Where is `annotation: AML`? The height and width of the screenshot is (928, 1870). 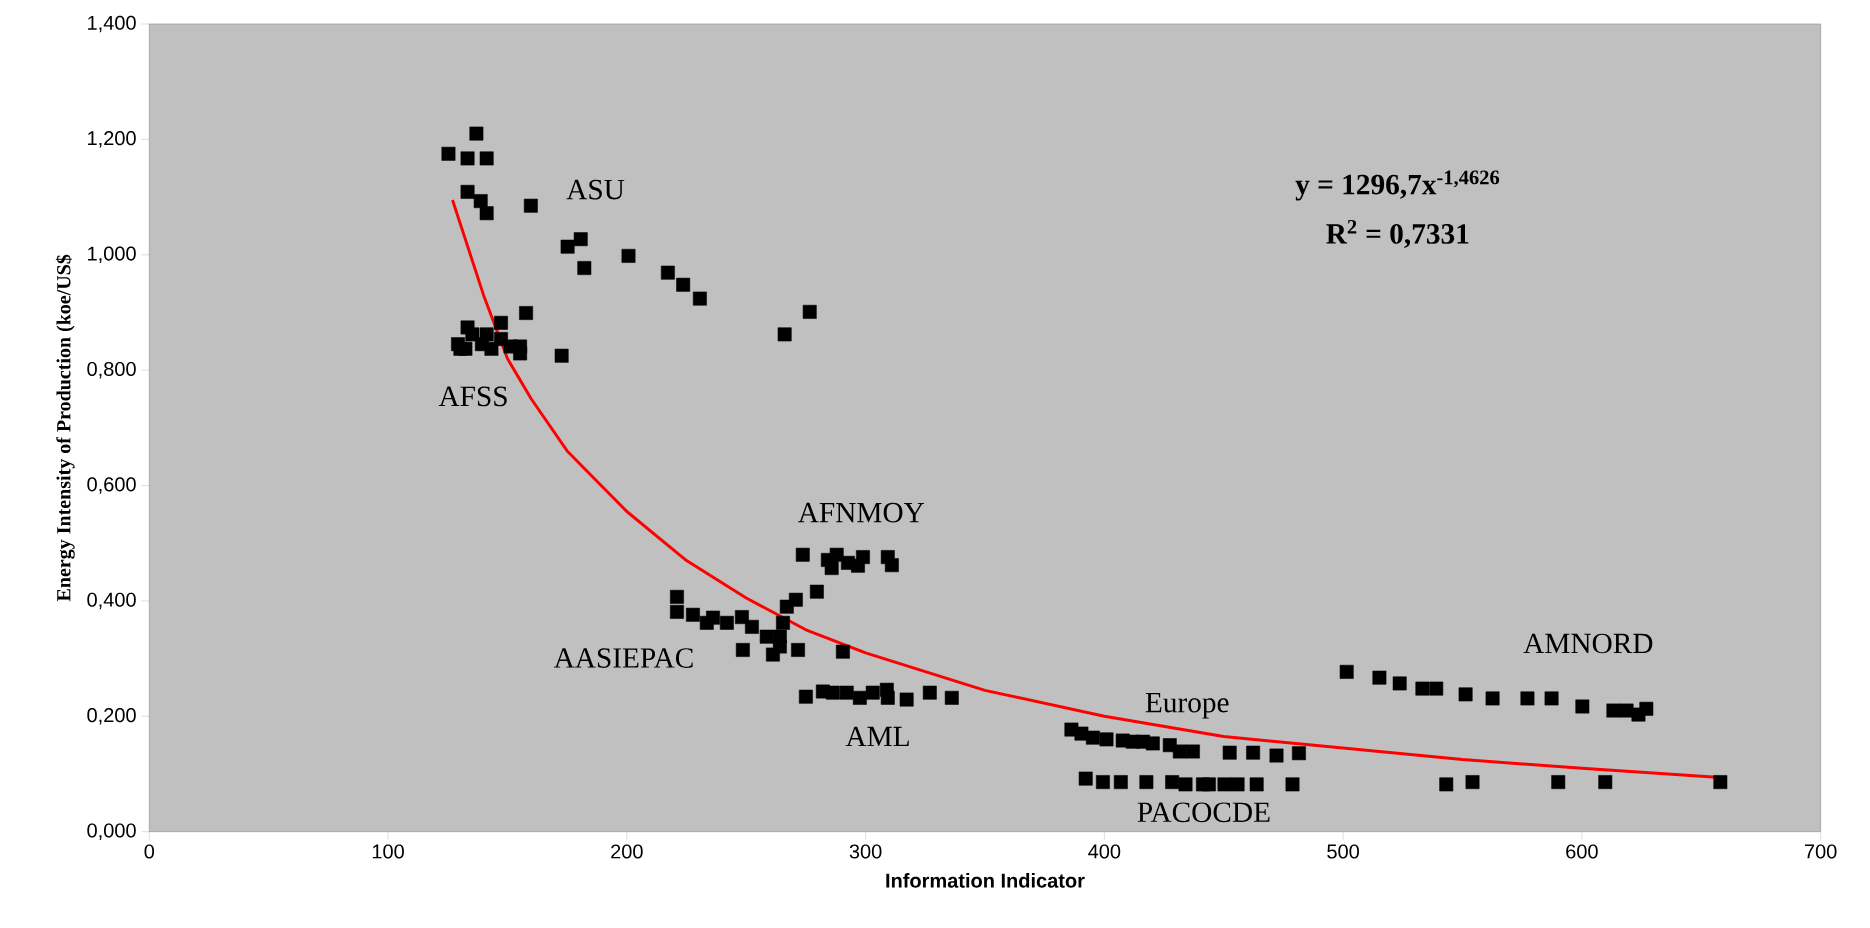
annotation: AML is located at coordinates (877, 736).